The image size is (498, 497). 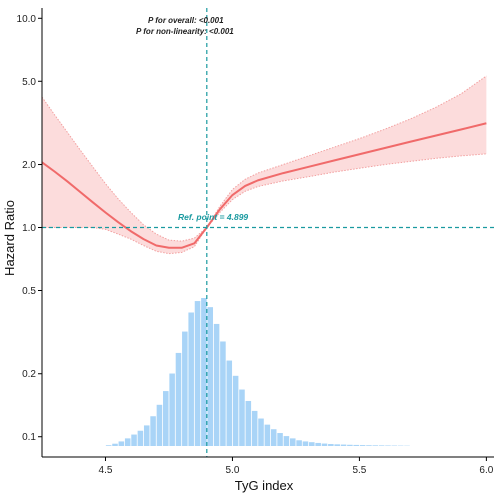 I want to click on x-tick-label: 5.5, so click(x=359, y=470).